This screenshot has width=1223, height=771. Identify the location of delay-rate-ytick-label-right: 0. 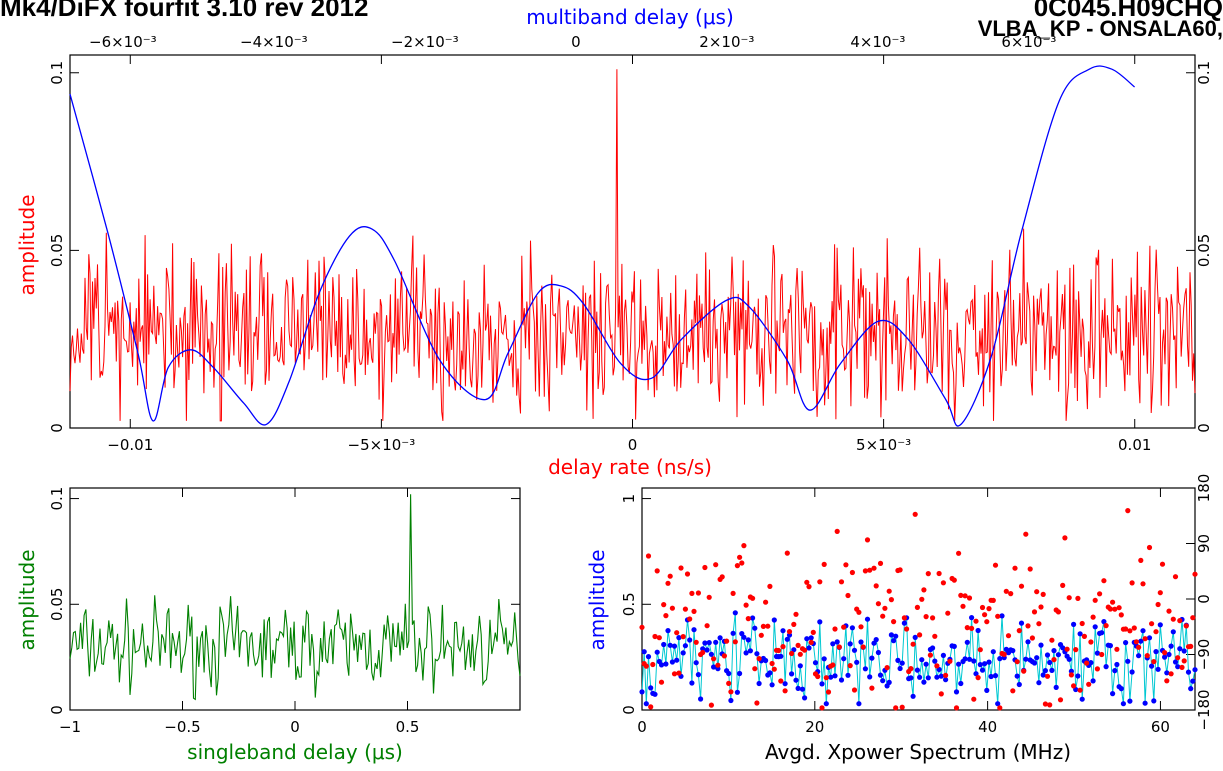
(1204, 428).